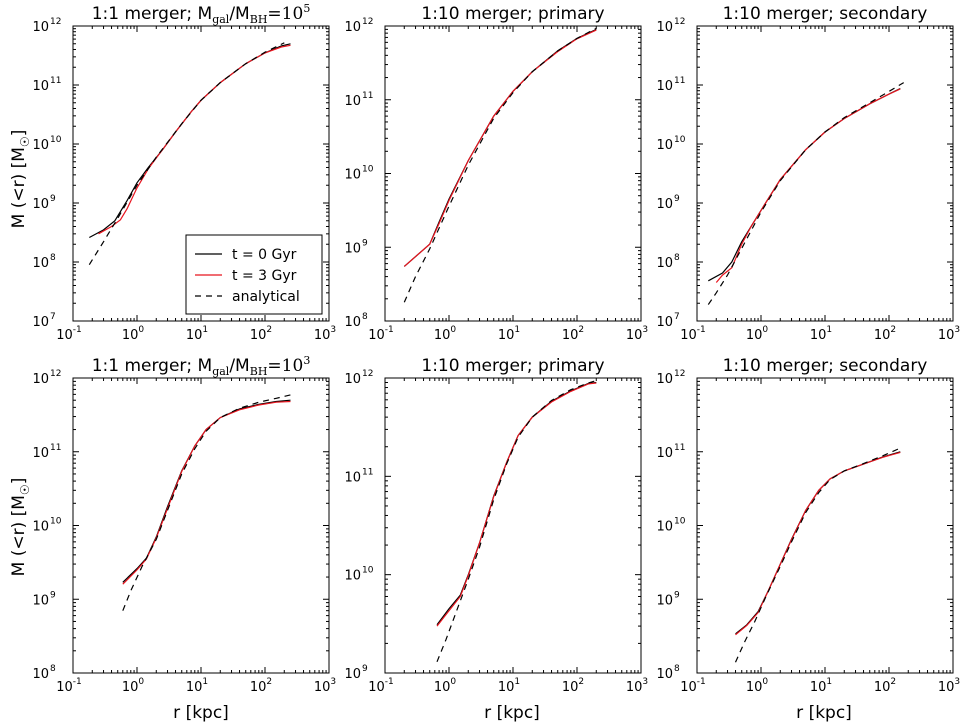 The width and height of the screenshot is (970, 727). I want to click on legend-label-1: t = 3 Gyr, so click(264, 276).